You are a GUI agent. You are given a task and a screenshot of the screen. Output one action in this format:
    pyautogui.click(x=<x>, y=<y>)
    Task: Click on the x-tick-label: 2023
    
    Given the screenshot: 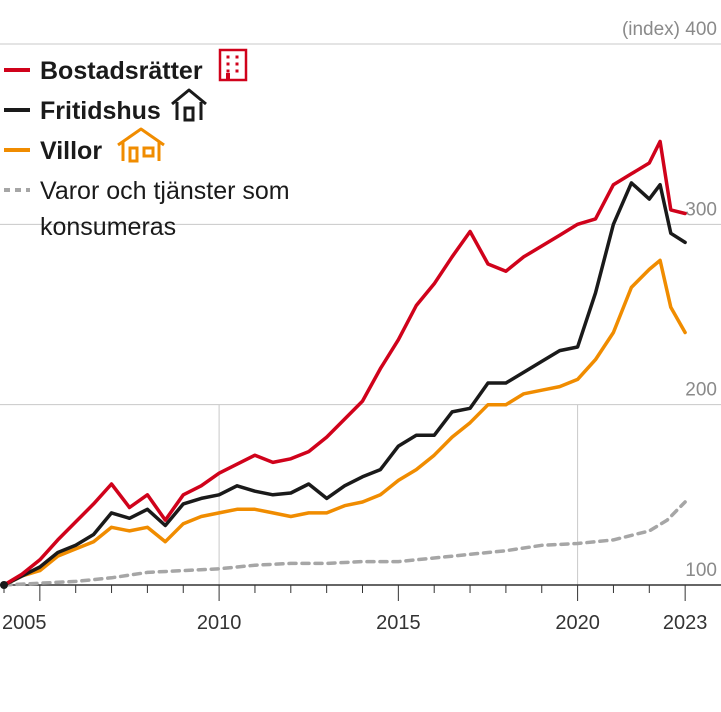 What is the action you would take?
    pyautogui.click(x=685, y=623)
    